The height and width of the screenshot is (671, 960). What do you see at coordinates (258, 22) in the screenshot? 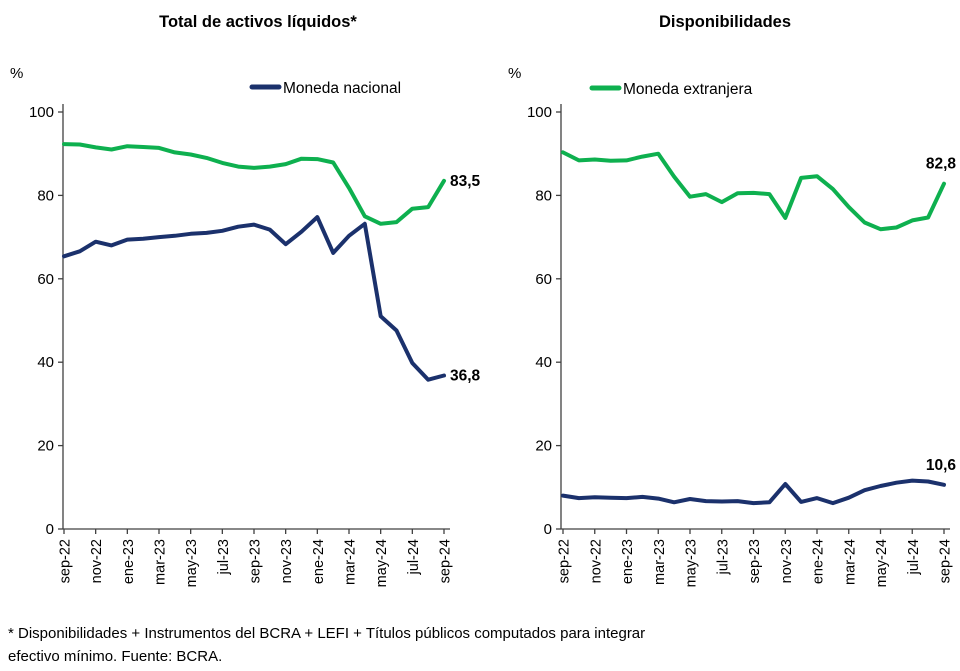
I see `chart-title-left: Total de activos líquidos*` at bounding box center [258, 22].